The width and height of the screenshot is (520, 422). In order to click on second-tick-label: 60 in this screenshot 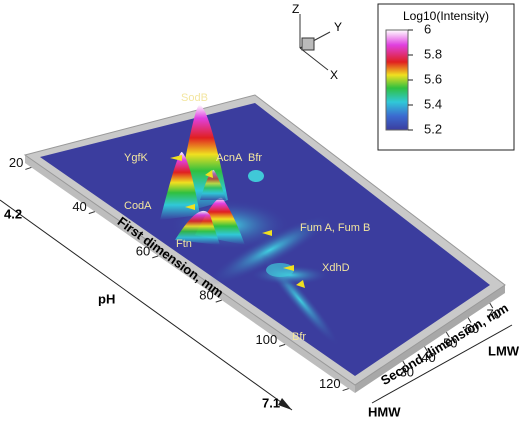, I will do `click(472, 328)`.